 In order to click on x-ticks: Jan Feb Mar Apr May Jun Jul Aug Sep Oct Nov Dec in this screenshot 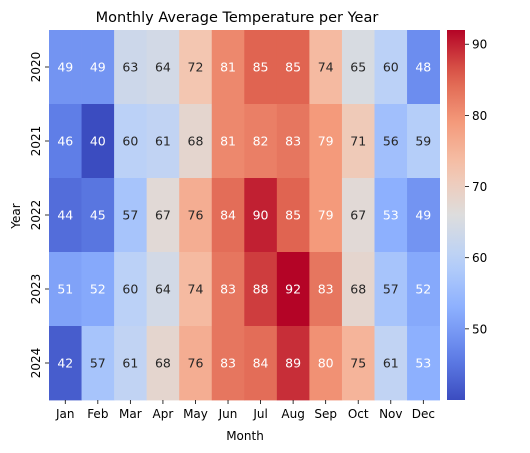, I will do `click(245, 410)`.